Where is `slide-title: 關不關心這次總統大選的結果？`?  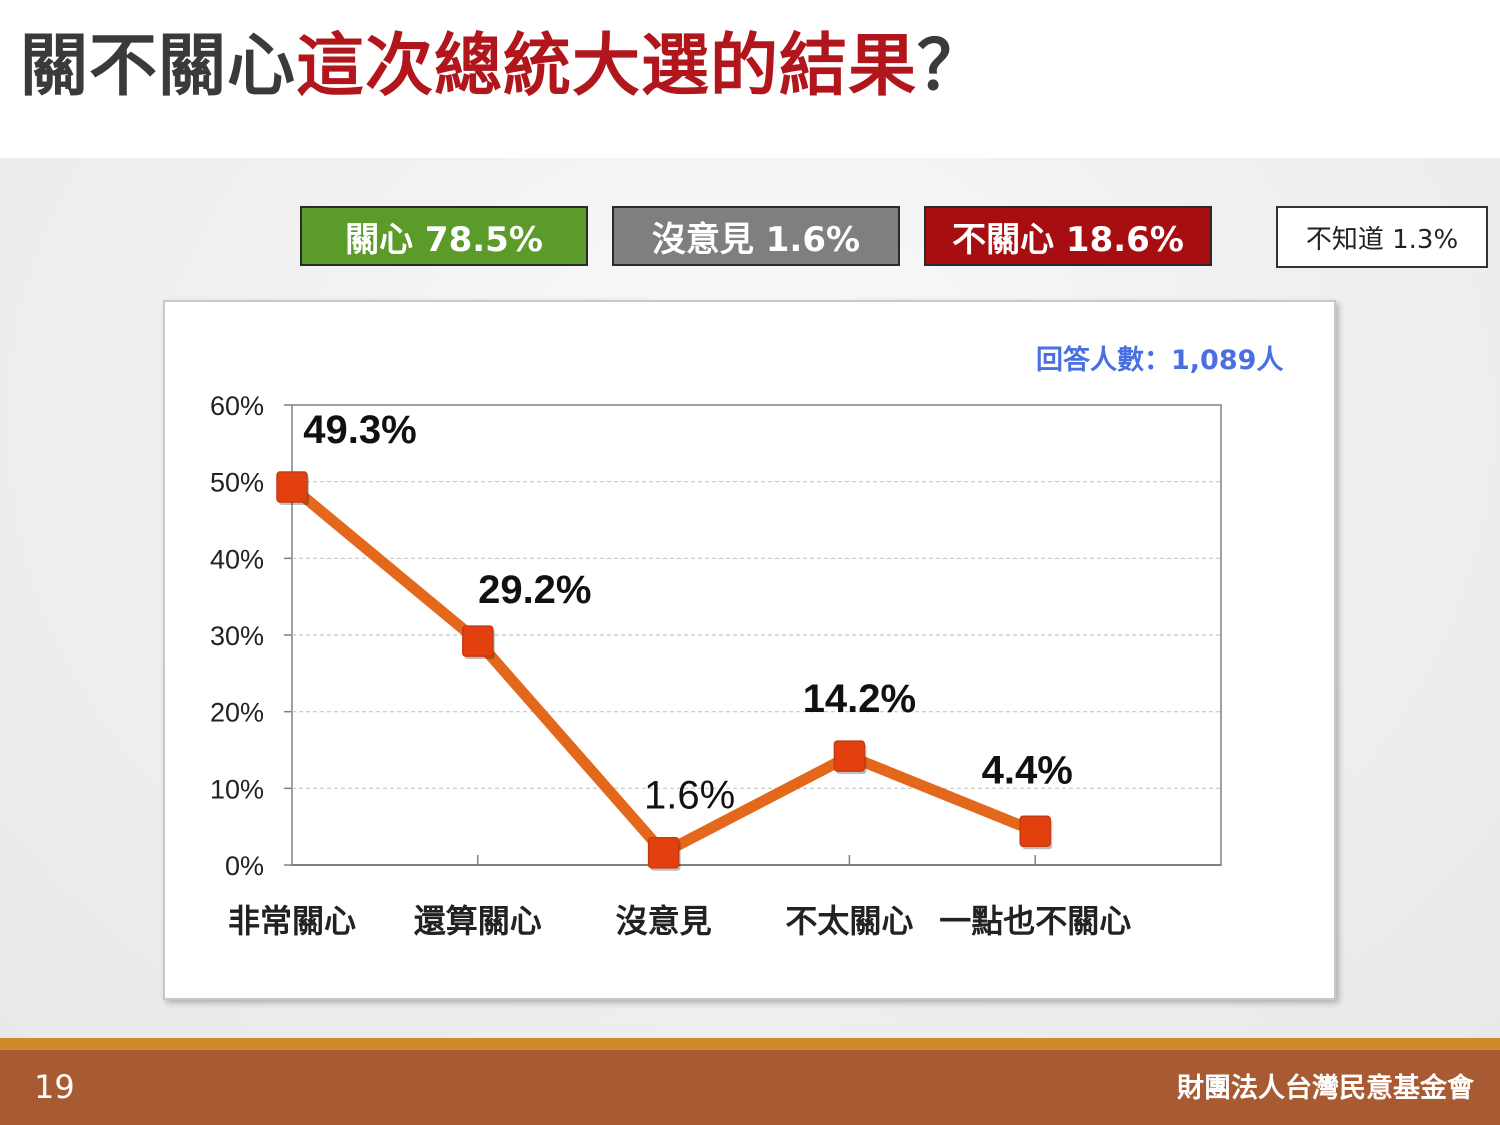 slide-title: 關不關心這次總統大選的結果？ is located at coordinates (503, 66).